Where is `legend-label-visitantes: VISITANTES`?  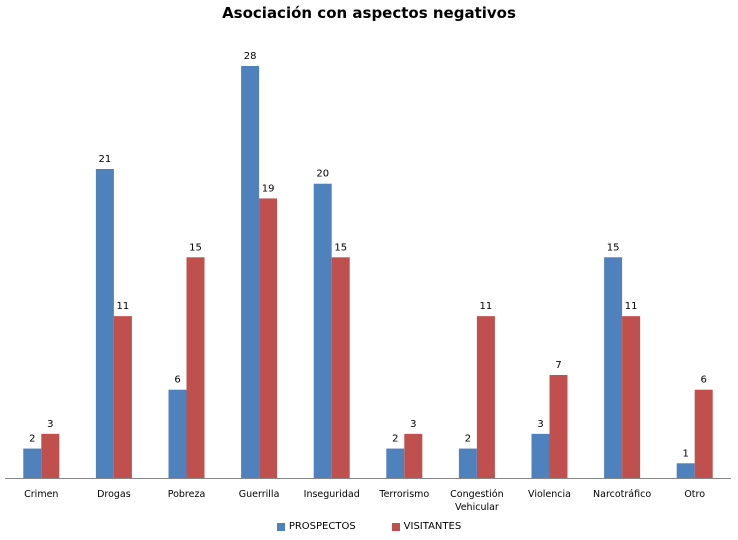
legend-label-visitantes: VISITANTES is located at coordinates (432, 526).